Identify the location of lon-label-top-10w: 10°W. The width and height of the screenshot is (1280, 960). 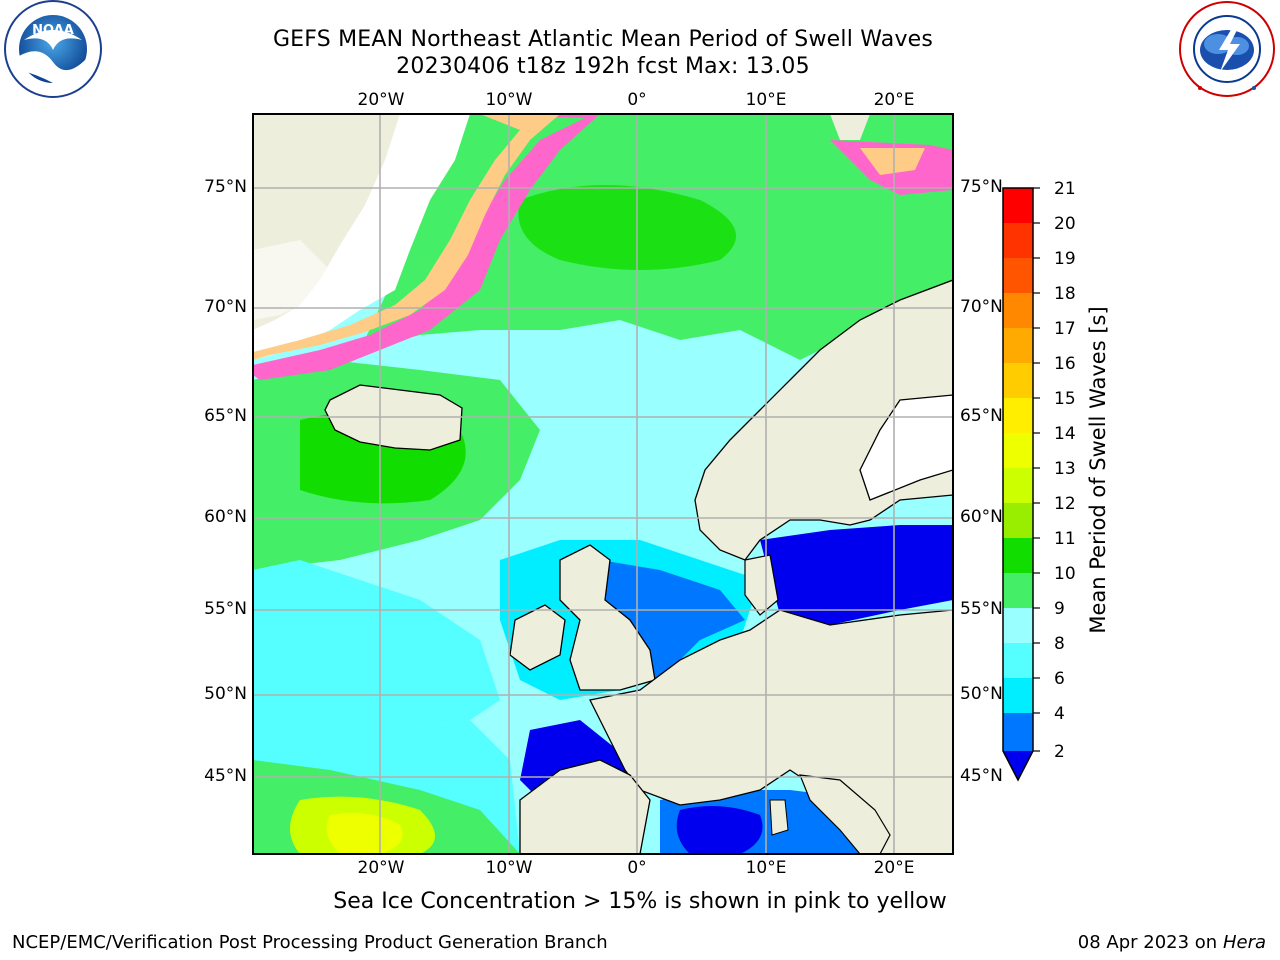
(509, 100).